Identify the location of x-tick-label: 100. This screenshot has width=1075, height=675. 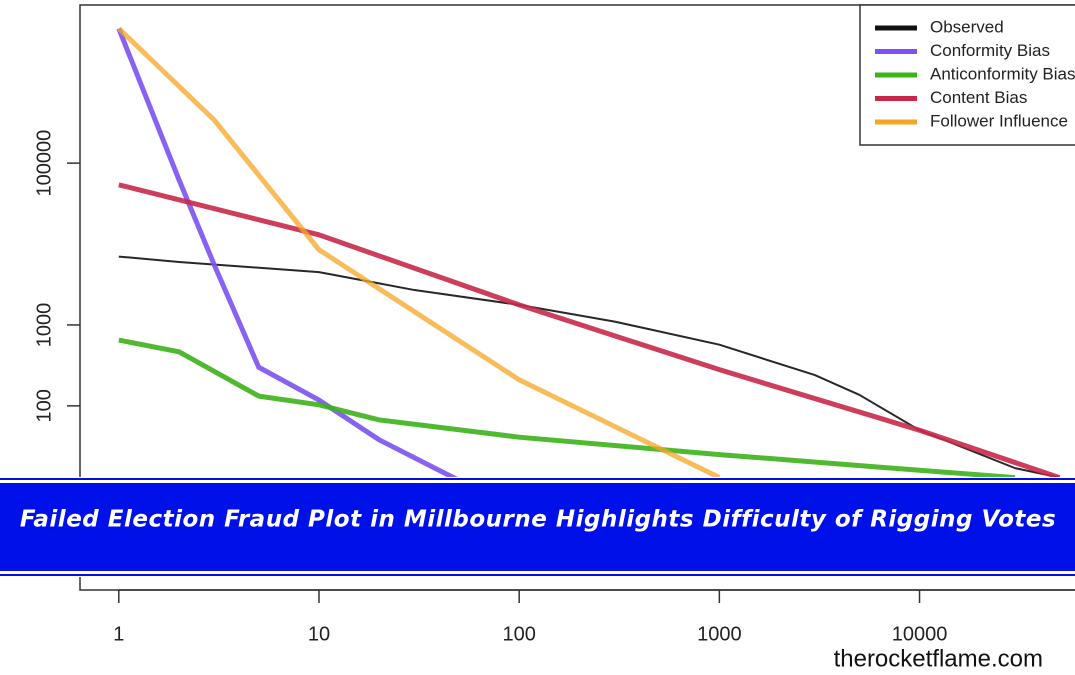
(518, 634).